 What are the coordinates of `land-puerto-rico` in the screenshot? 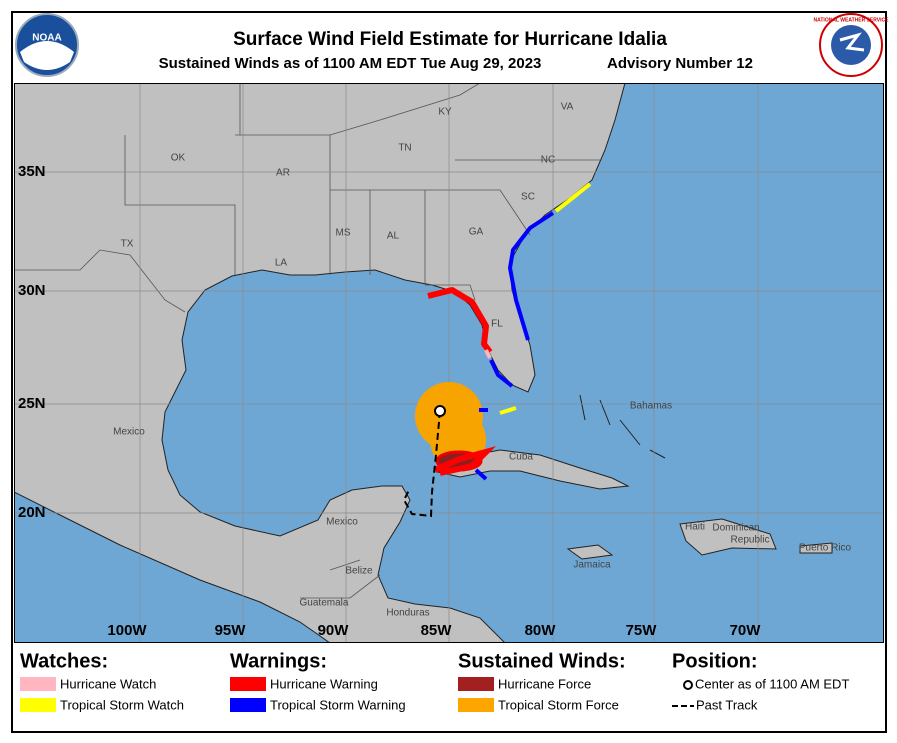 It's located at (816, 548).